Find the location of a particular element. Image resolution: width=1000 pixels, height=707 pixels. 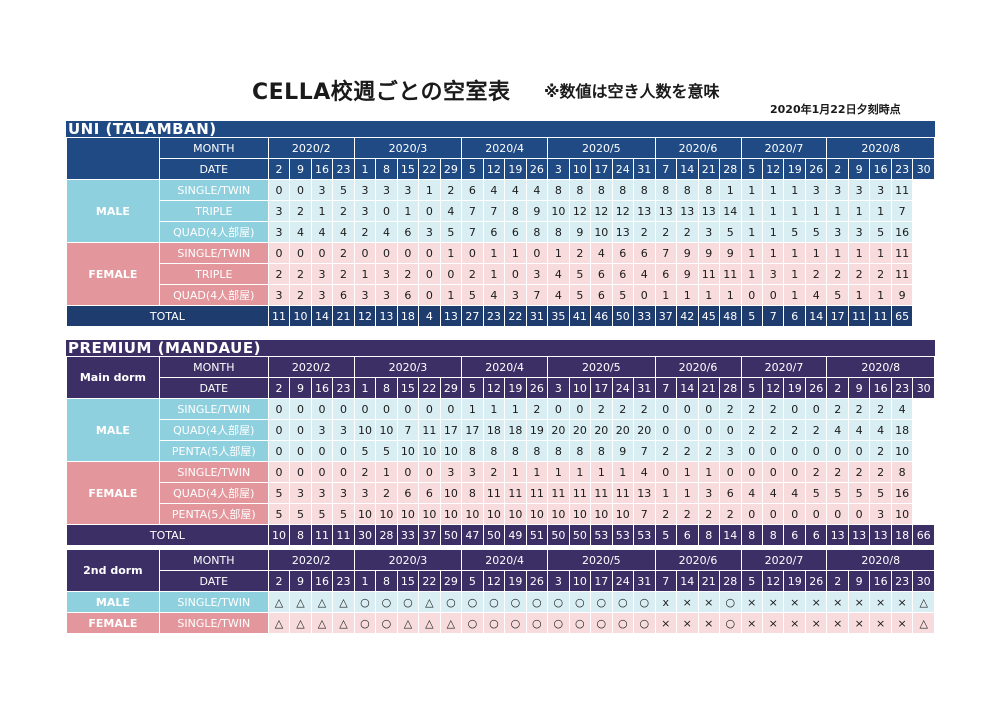

uni-male-cell: 16 is located at coordinates (902, 232).